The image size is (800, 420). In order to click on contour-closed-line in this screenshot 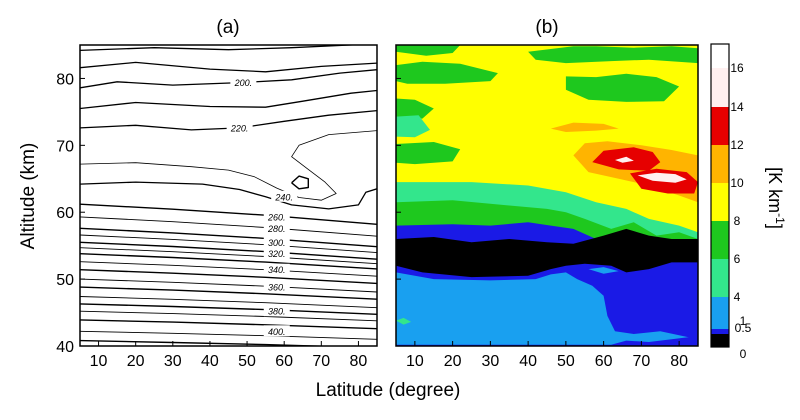, I will do `click(300, 182)`.